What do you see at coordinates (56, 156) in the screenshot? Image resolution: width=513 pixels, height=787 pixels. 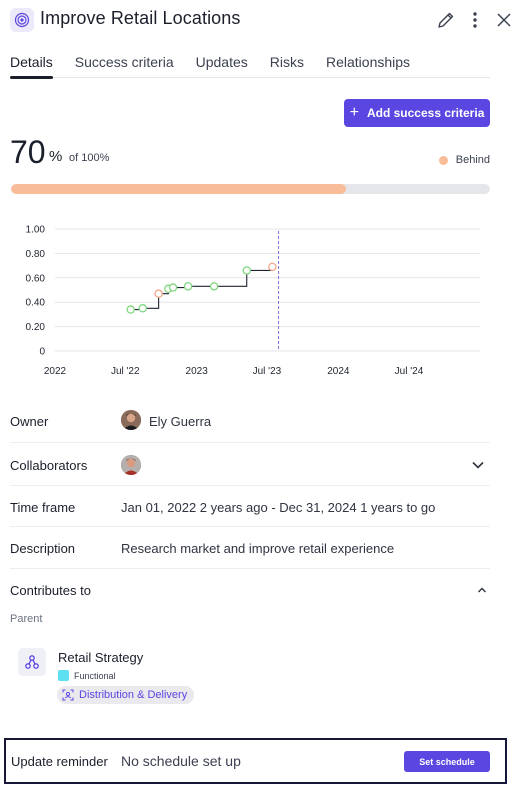 I see `progress-percent-symbol: %` at bounding box center [56, 156].